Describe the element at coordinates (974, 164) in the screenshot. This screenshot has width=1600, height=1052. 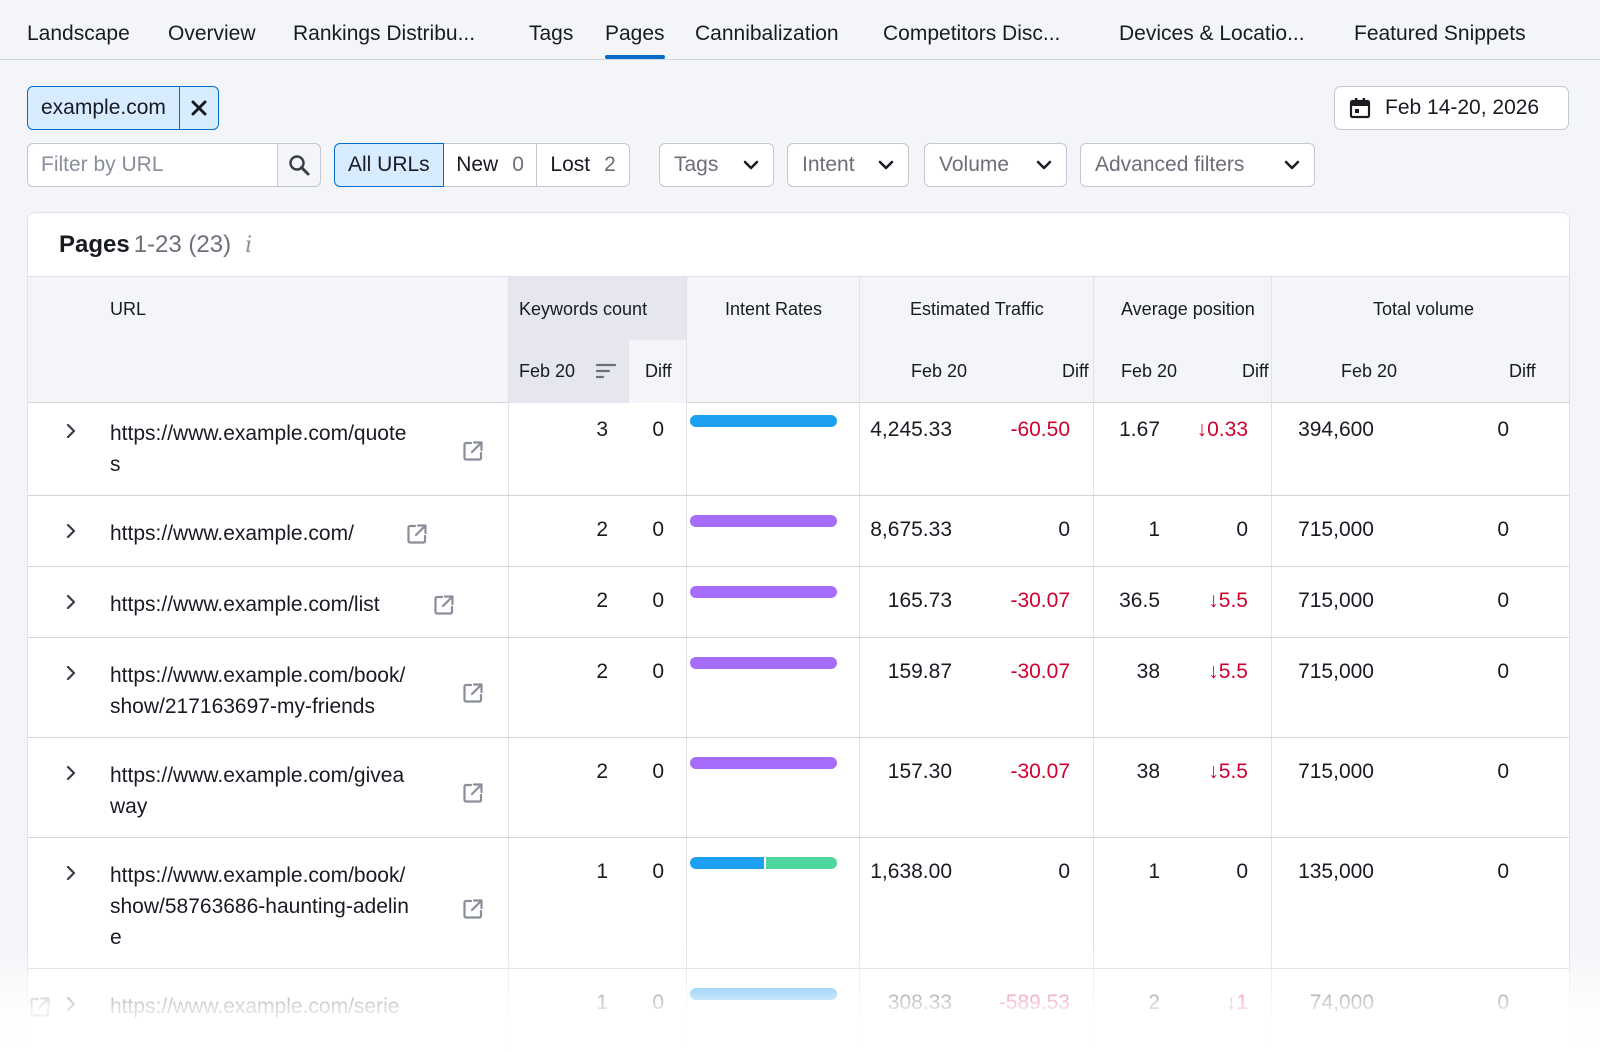
I see `volume-dropdown-label: Volume` at that location.